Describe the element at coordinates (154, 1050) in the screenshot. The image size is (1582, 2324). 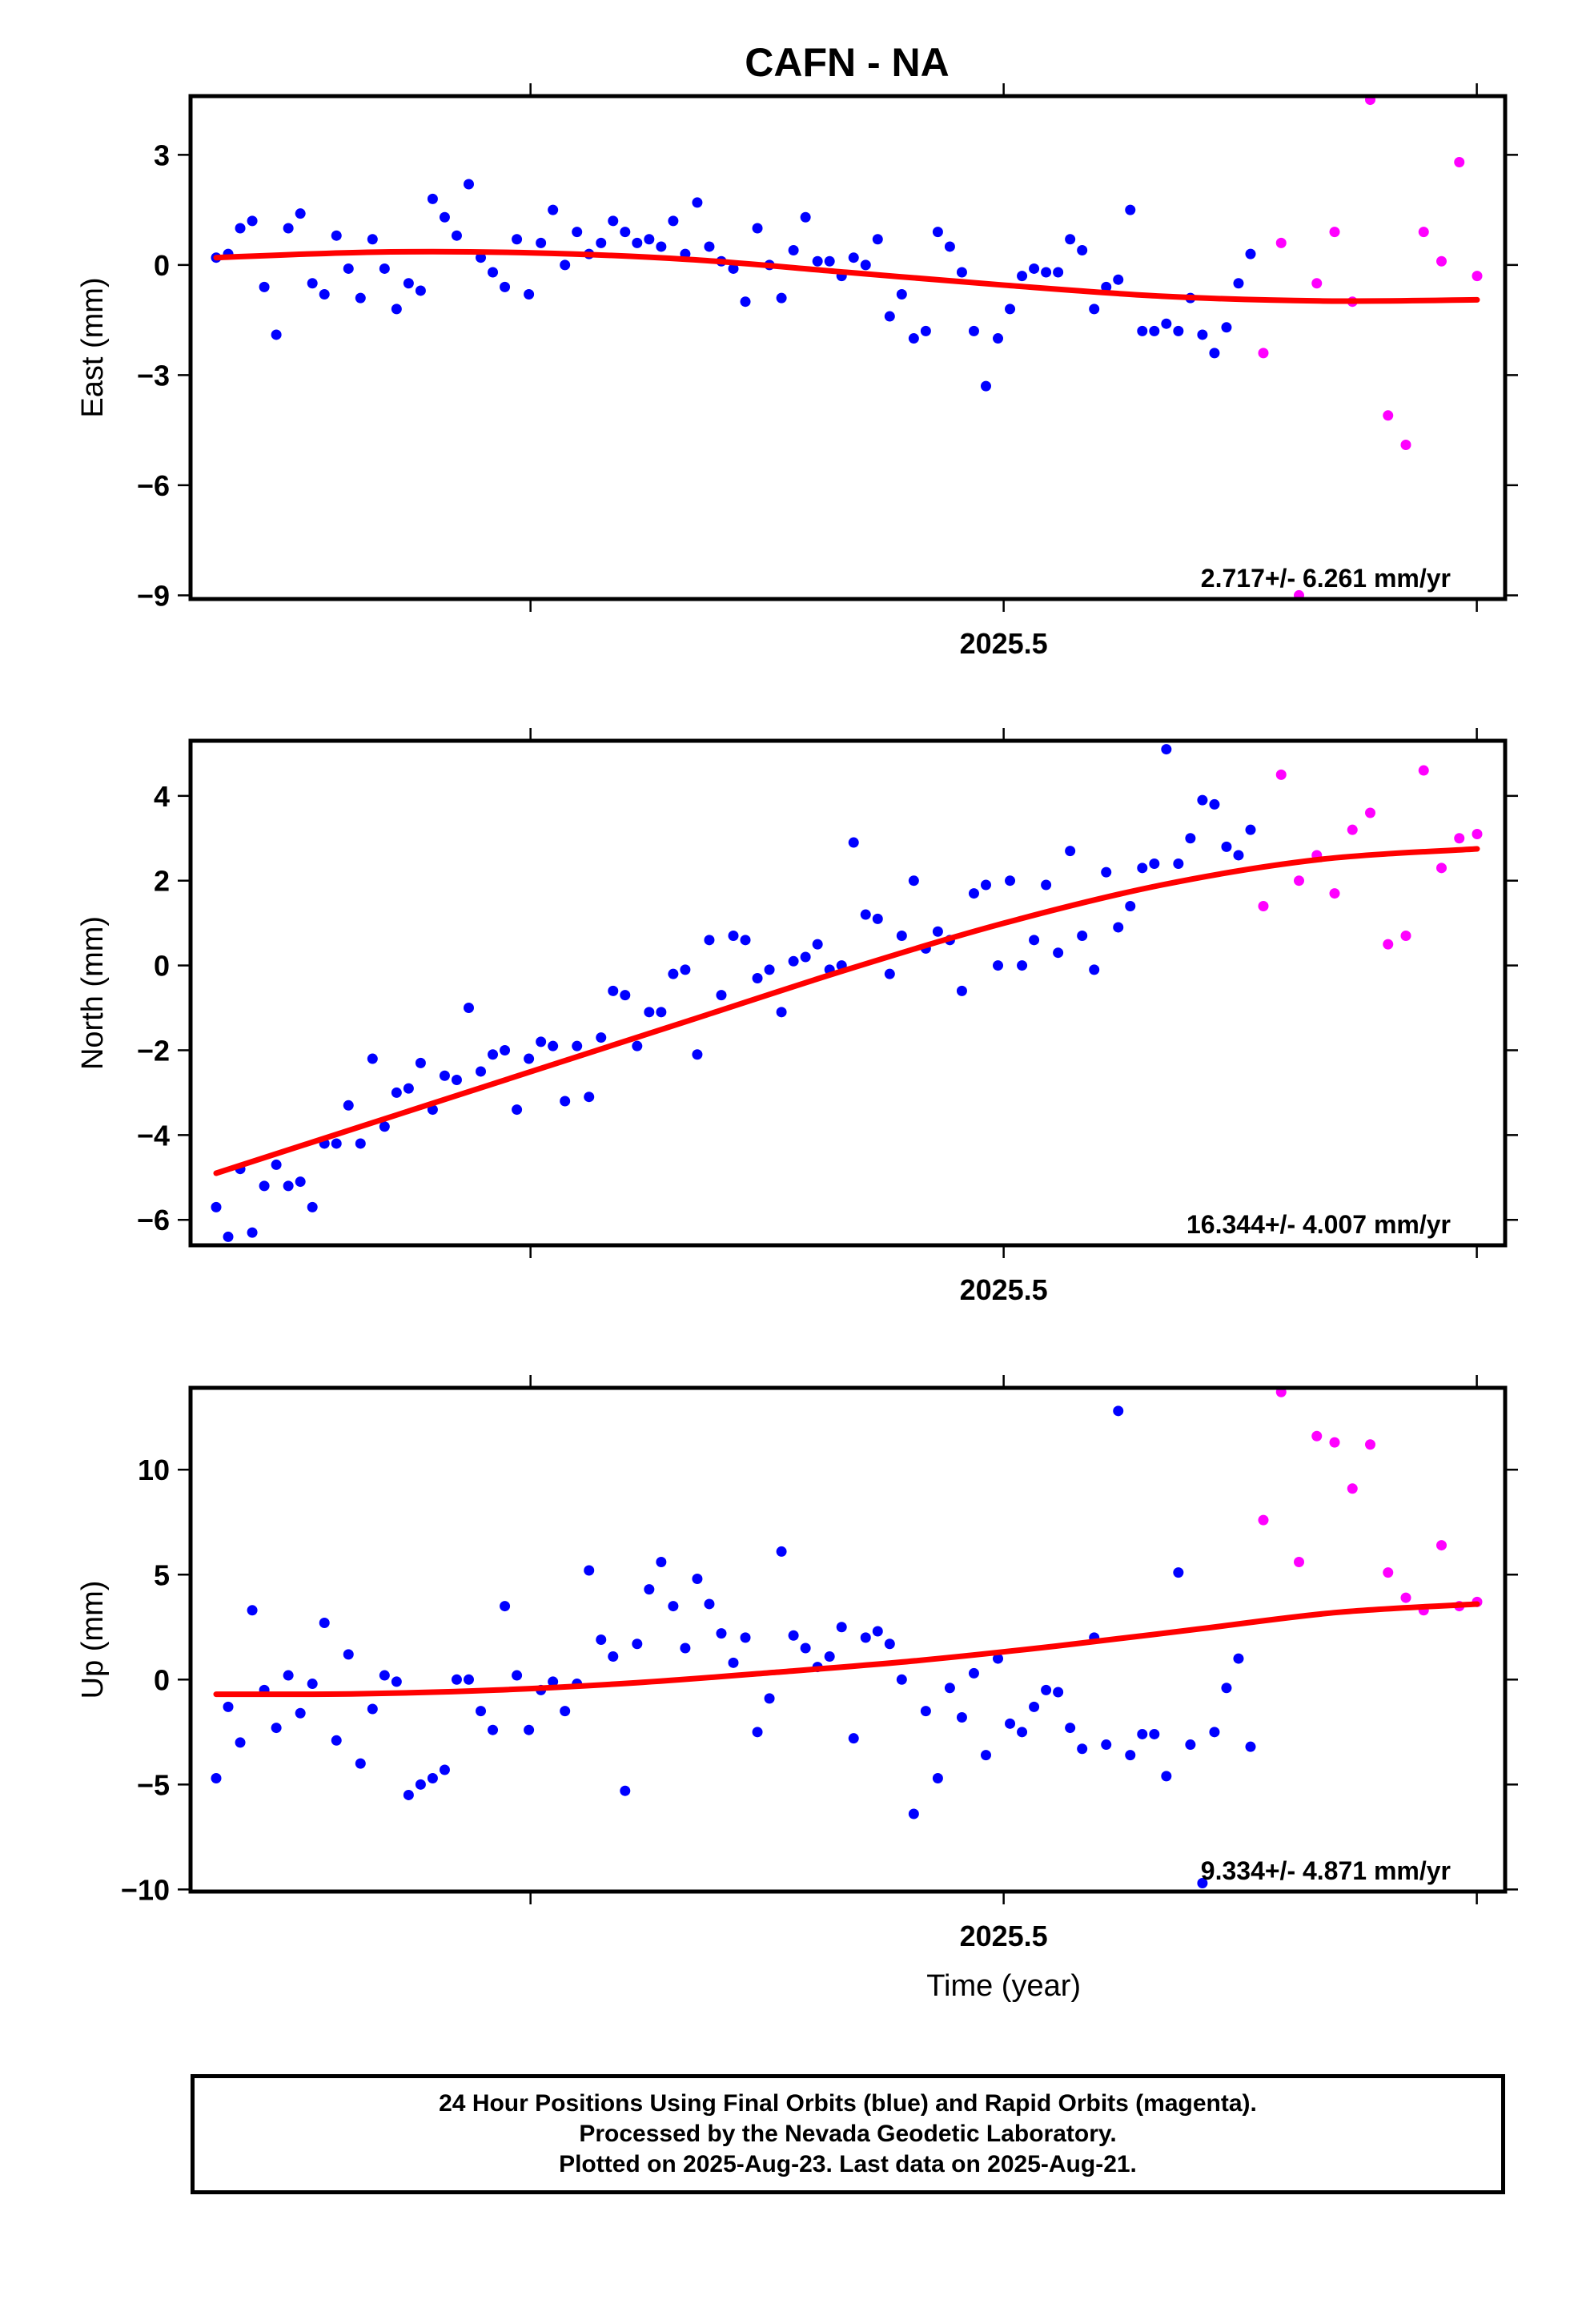
I see `y-tick-label: −2` at that location.